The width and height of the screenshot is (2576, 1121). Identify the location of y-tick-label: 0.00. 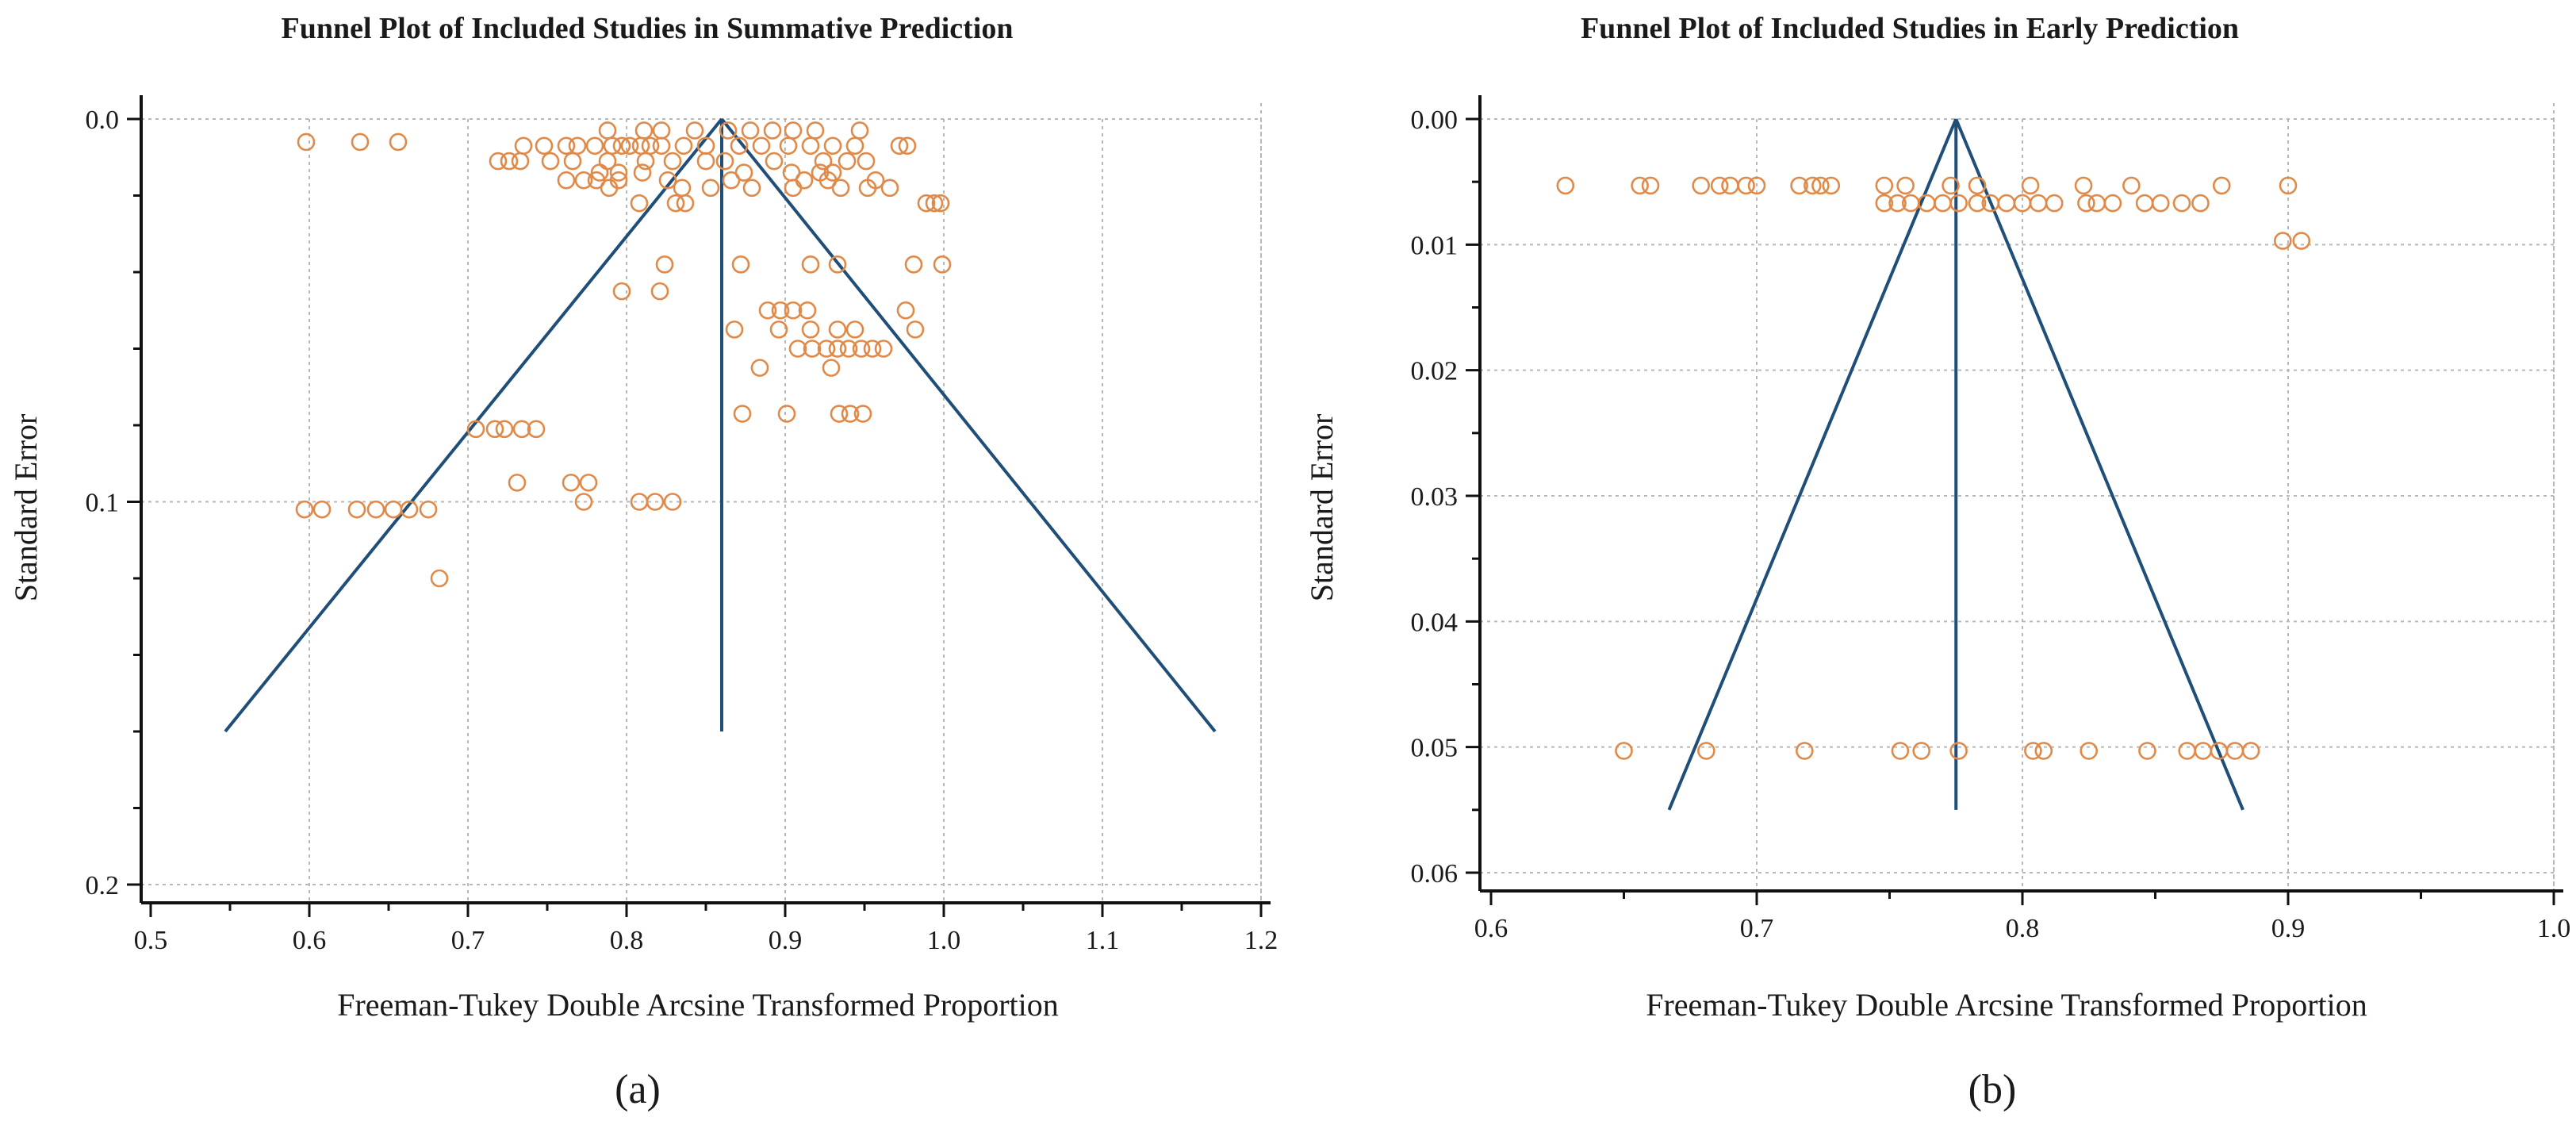
(1435, 120).